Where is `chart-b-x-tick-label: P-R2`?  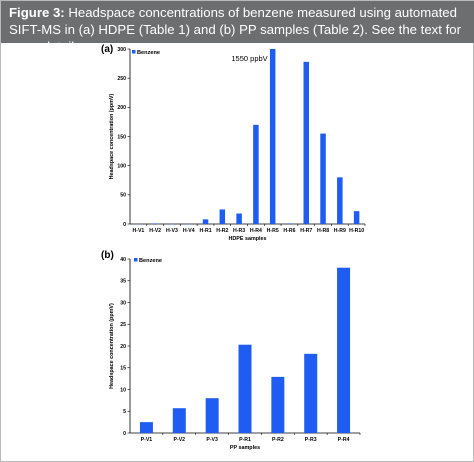 chart-b-x-tick-label: P-R2 is located at coordinates (278, 440).